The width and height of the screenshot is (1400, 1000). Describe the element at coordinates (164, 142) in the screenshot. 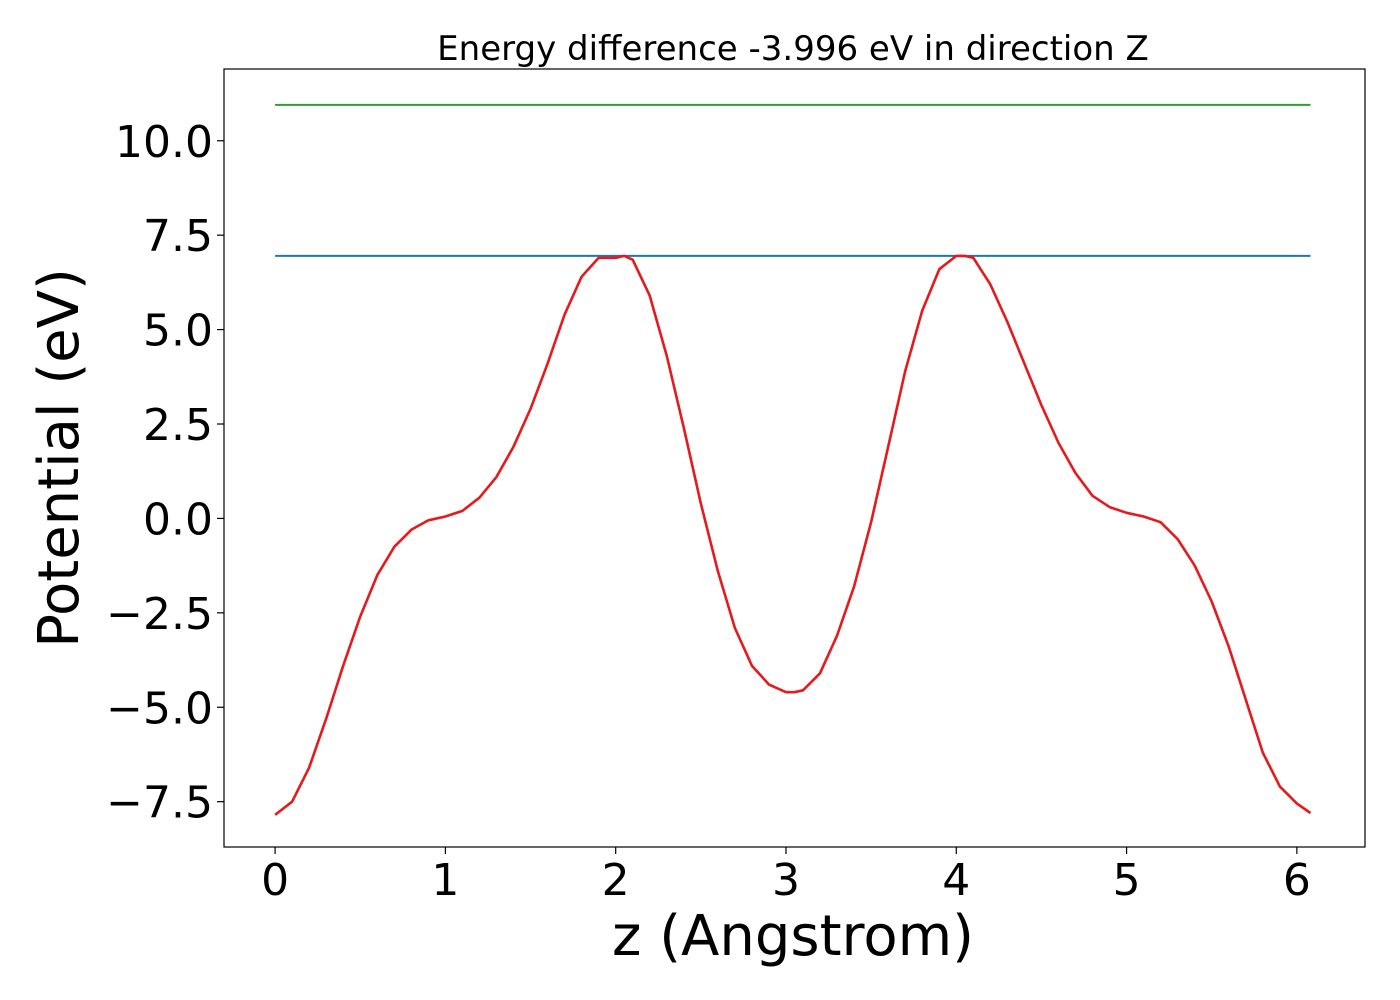

I see `y-tick-label: 10.0` at that location.